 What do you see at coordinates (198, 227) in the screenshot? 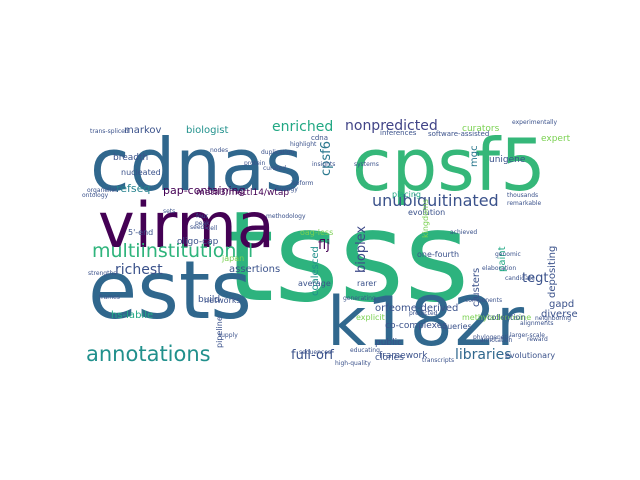
I see `word-seeds: seeds` at bounding box center [198, 227].